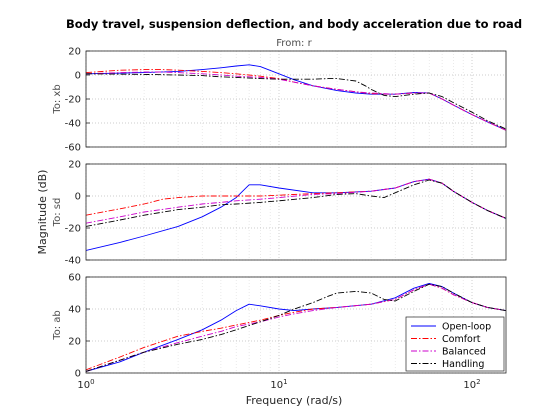  I want to click on x-tick-exponent: 1, so click(285, 382).